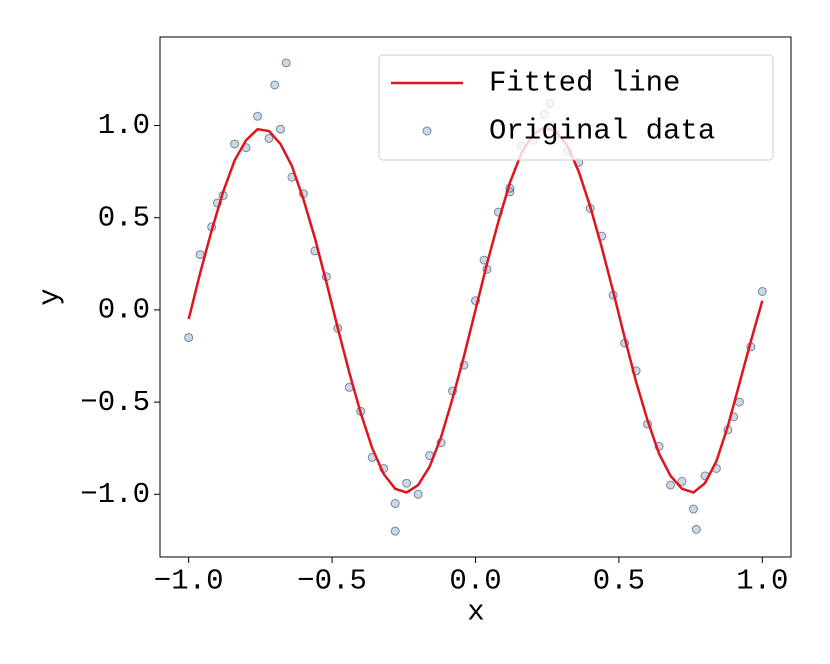 The width and height of the screenshot is (830, 664). What do you see at coordinates (602, 131) in the screenshot?
I see `legend-label: Original data` at bounding box center [602, 131].